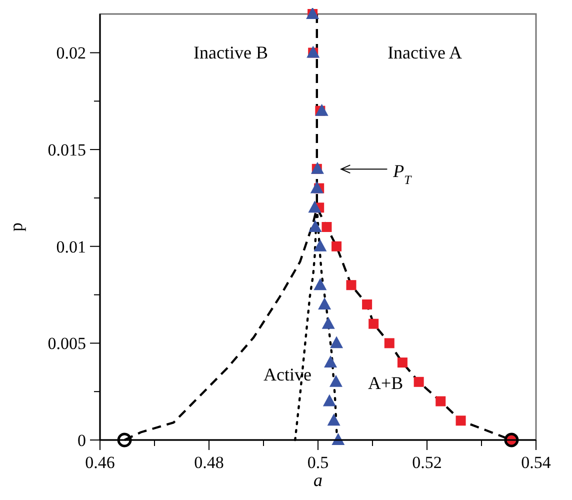  What do you see at coordinates (386, 382) in the screenshot?
I see `annotation: A+B` at bounding box center [386, 382].